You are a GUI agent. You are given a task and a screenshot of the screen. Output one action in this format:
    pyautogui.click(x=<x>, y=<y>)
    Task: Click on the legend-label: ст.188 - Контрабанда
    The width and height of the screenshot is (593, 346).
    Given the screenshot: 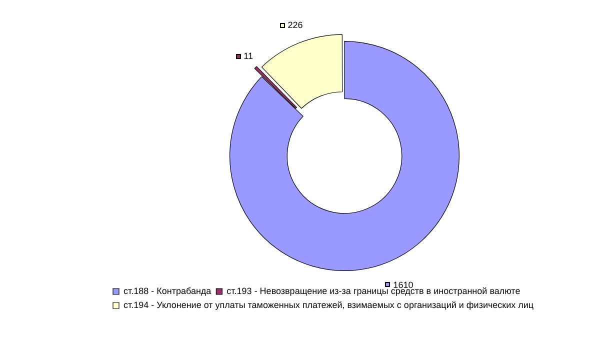 What is the action you would take?
    pyautogui.click(x=168, y=291)
    